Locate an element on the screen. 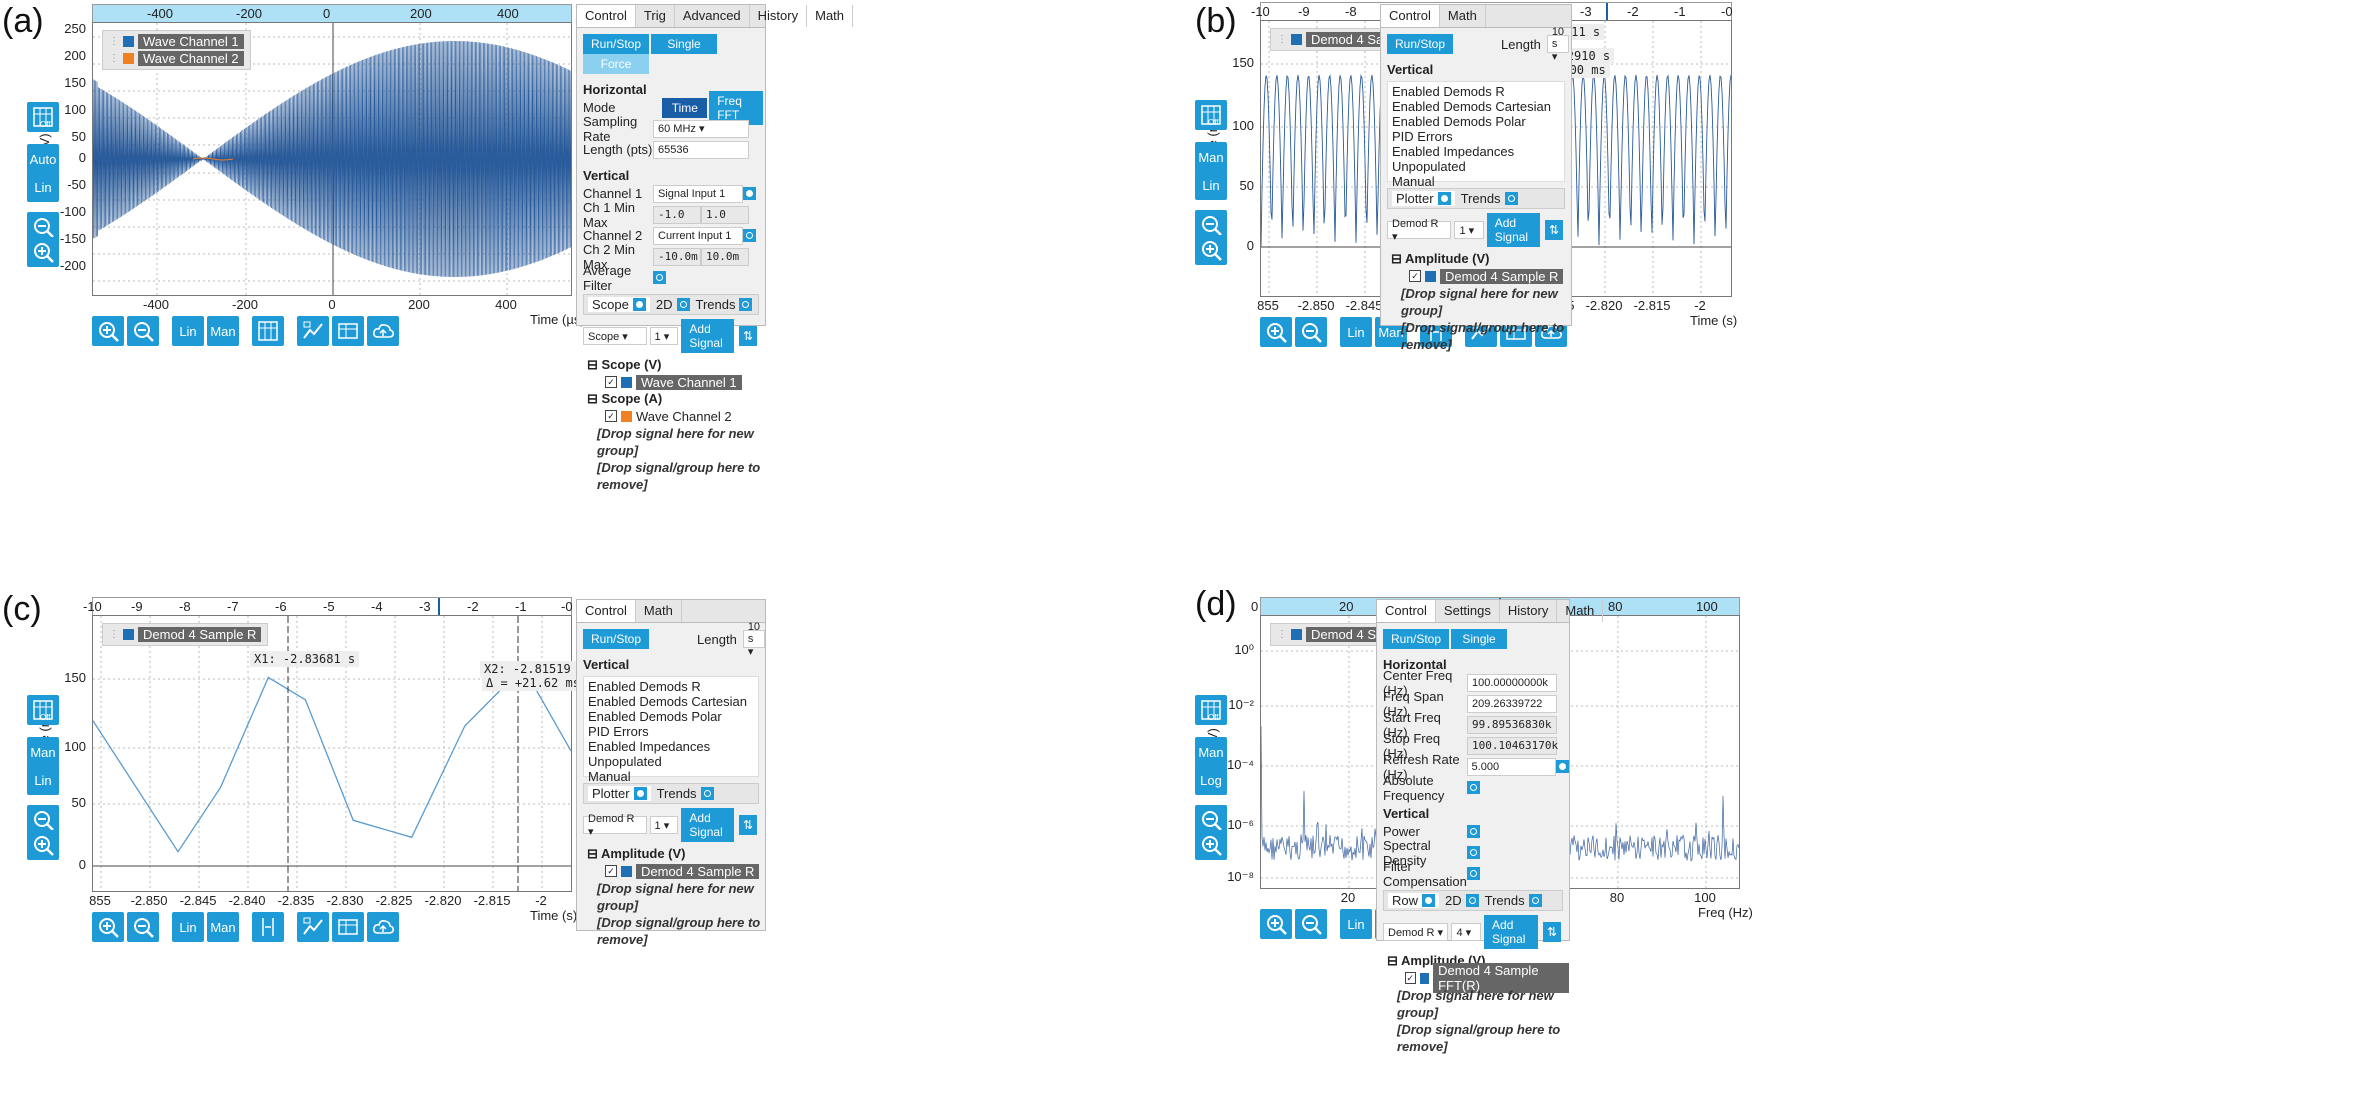  field-input: 5.000 is located at coordinates (1511, 766).